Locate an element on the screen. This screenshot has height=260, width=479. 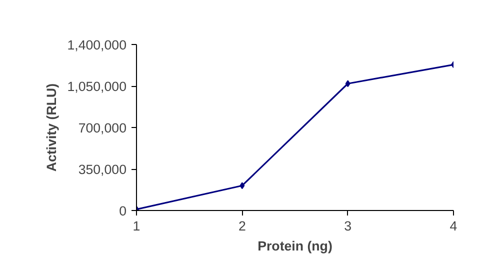
x-axis-title: Protein (ng) is located at coordinates (295, 246).